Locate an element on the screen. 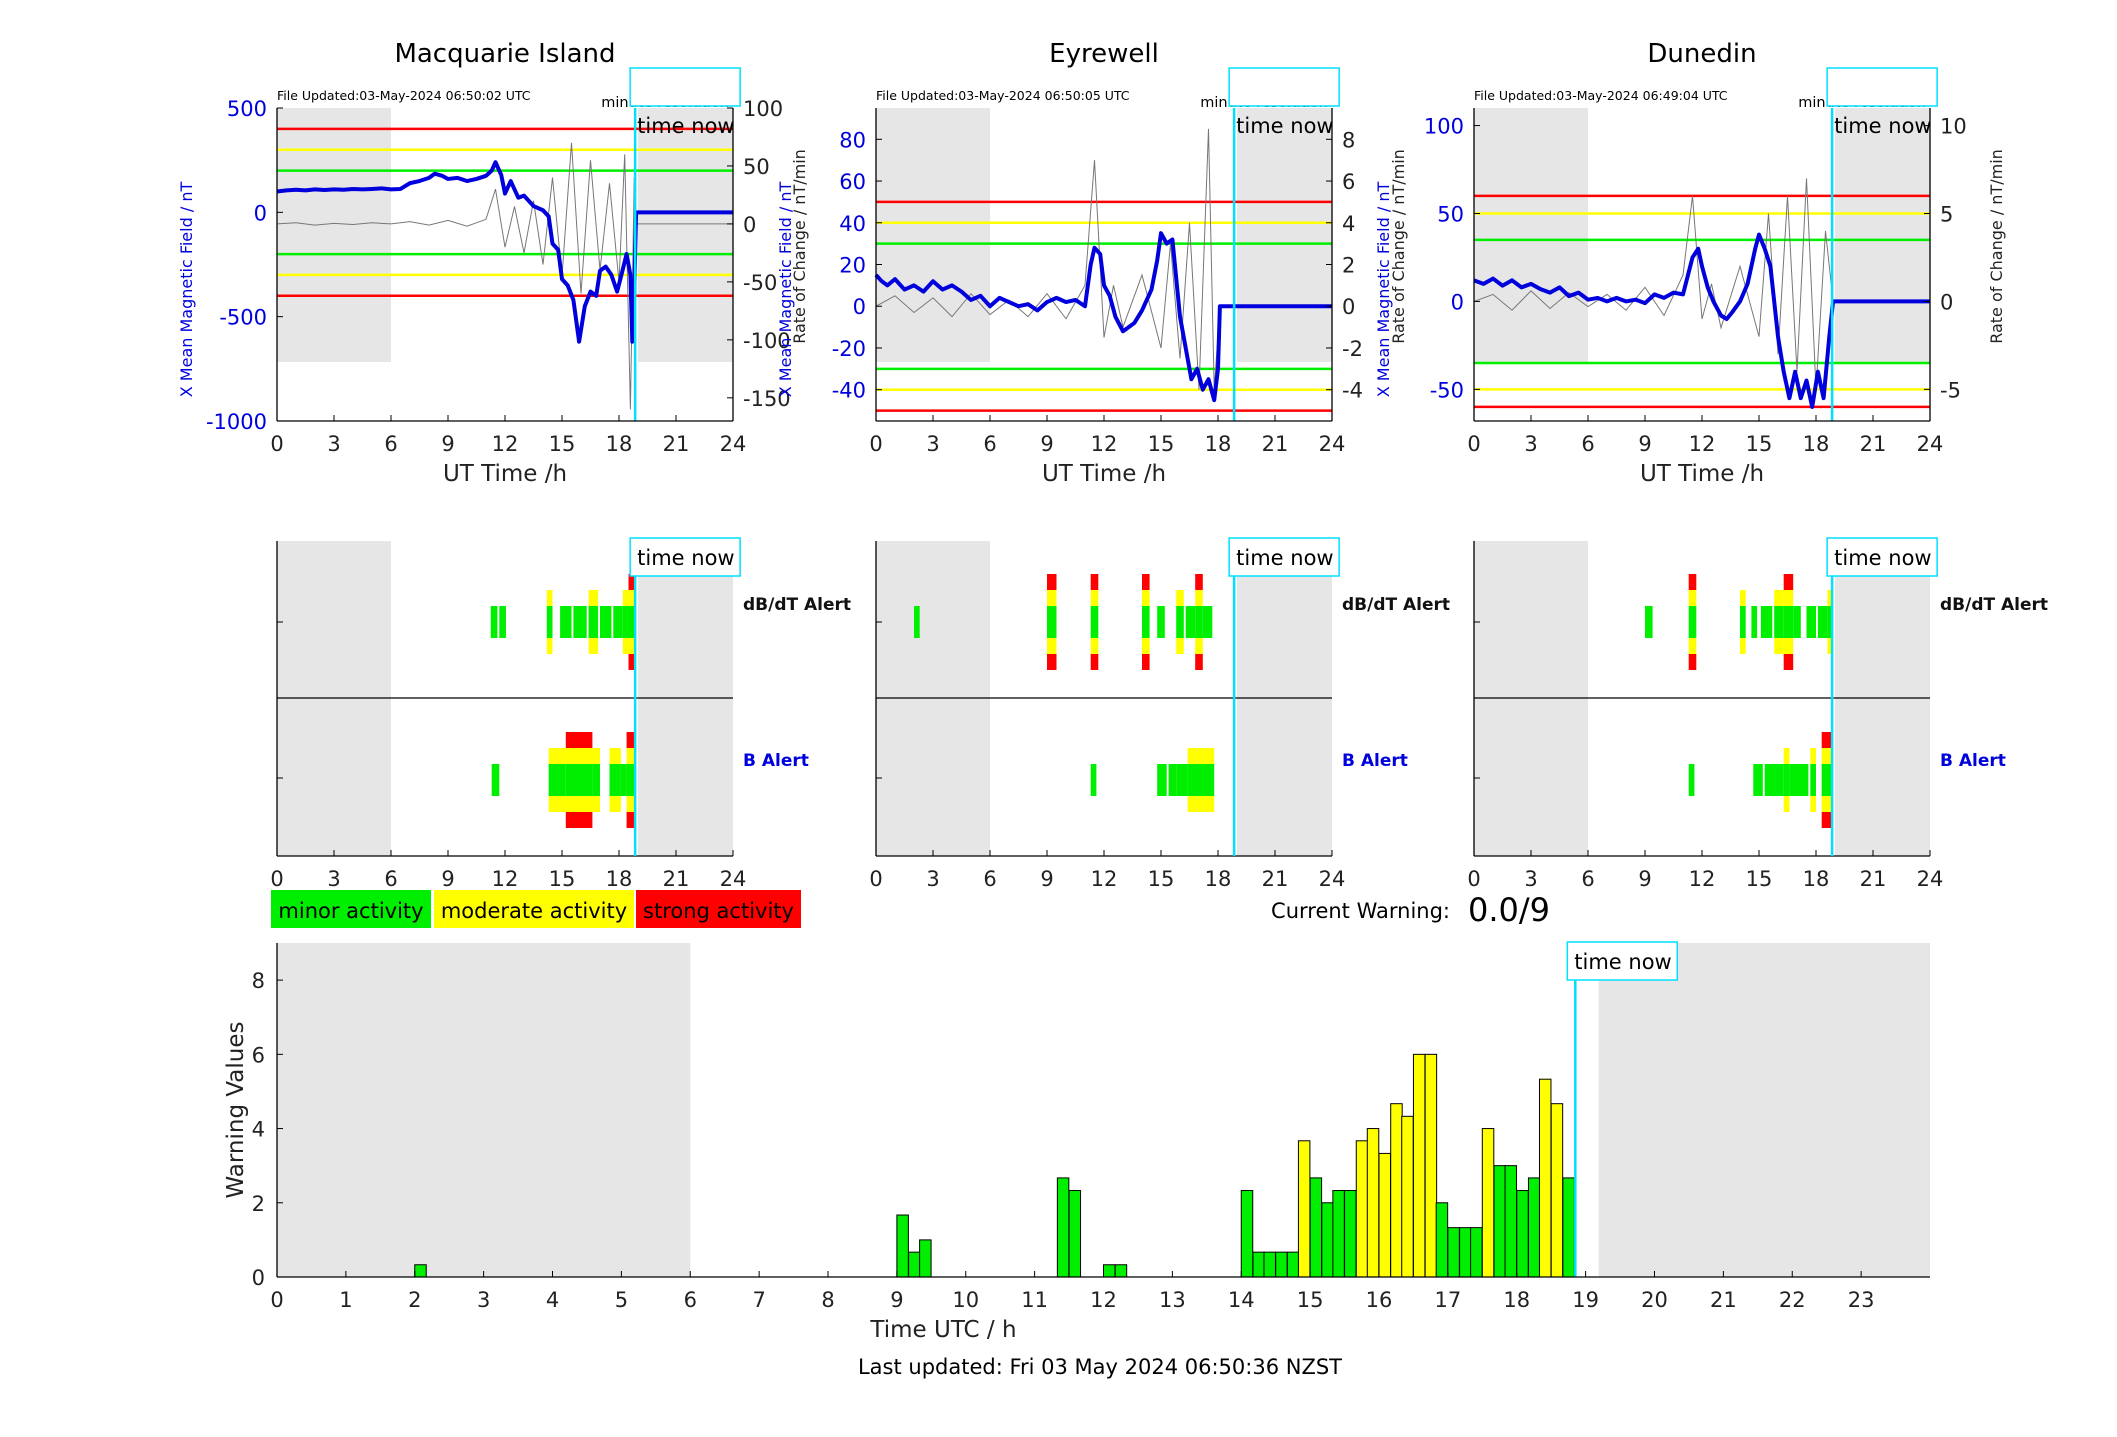 Image resolution: width=2117 pixels, height=1437 pixels. left-tick-label: 0 is located at coordinates (859, 307).